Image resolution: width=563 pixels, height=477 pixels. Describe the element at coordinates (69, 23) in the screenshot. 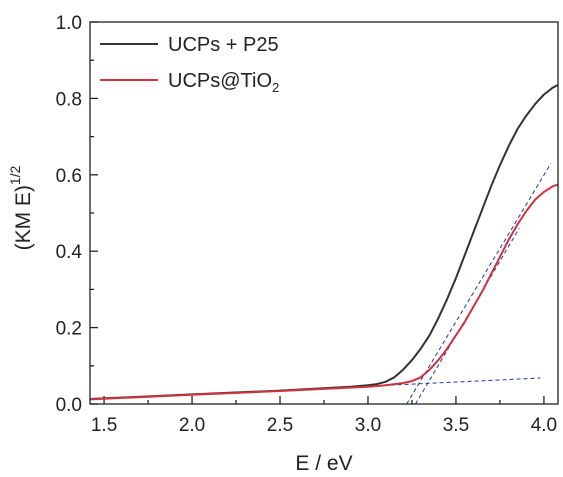

I see `y-tick-label: 1.0` at that location.